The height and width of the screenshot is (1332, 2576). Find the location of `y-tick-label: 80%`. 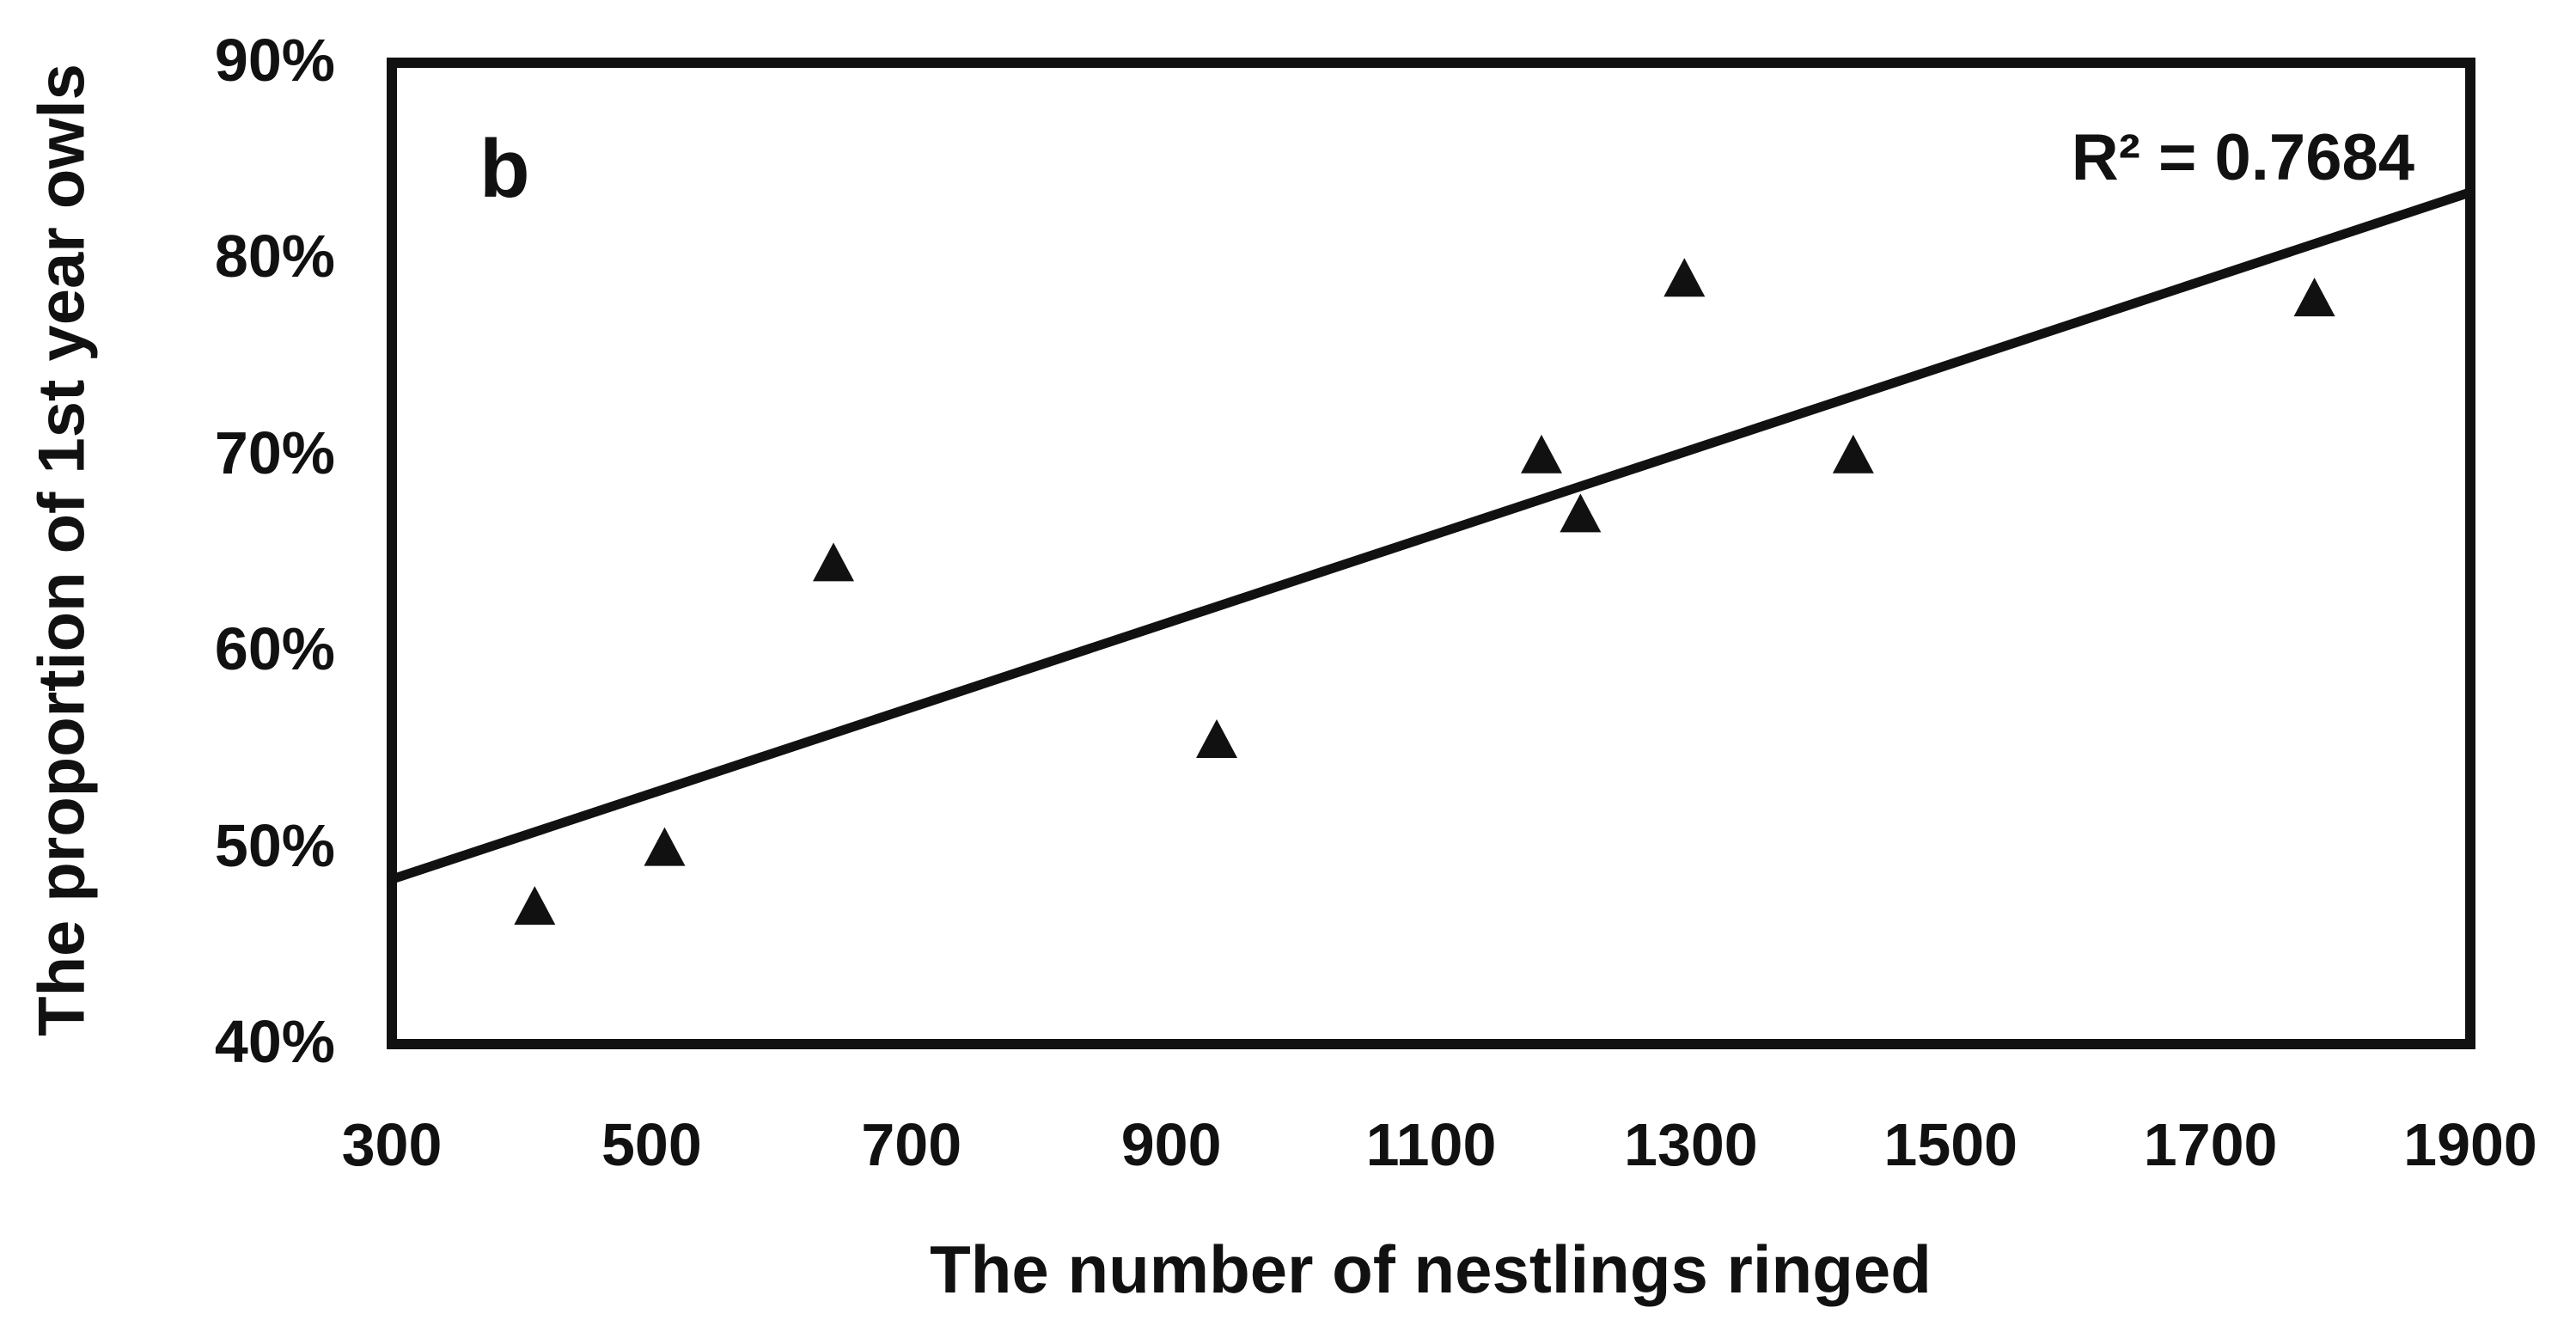

y-tick-label: 80% is located at coordinates (274, 256).